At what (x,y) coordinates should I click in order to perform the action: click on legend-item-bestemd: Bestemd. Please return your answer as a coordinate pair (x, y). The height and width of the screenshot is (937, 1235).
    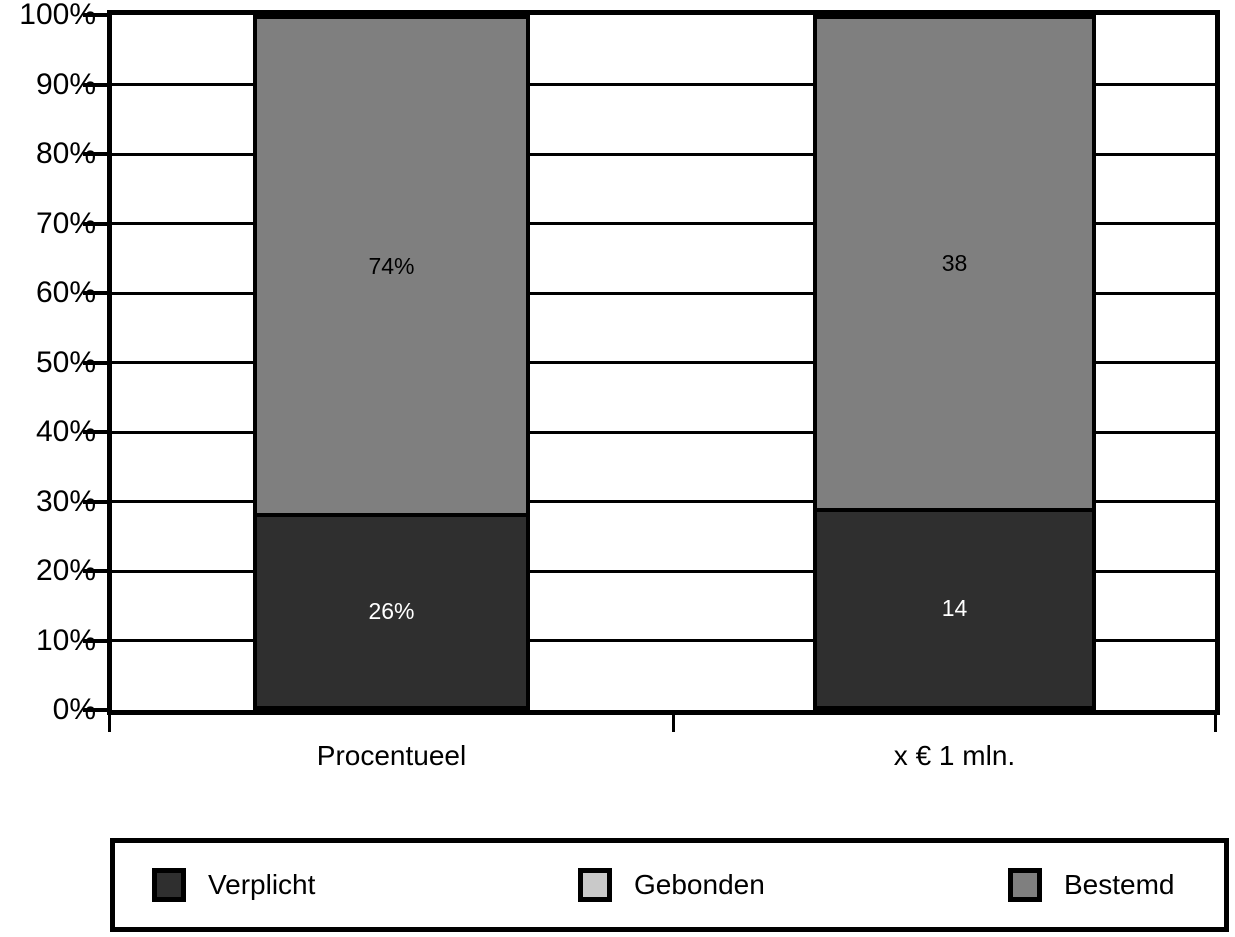
    Looking at the image, I should click on (1091, 885).